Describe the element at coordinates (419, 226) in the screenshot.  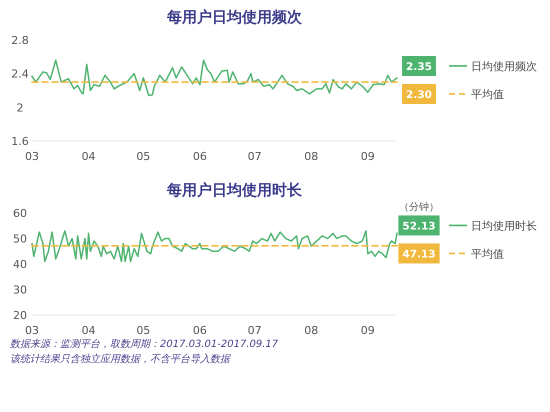
I see `data-label: 52.13` at that location.